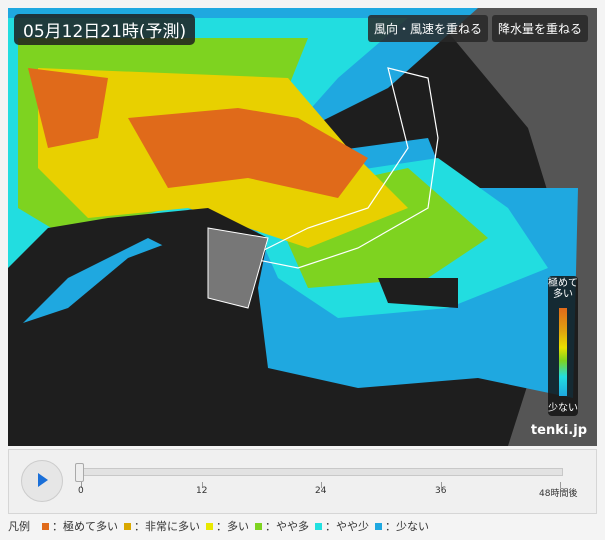 The width and height of the screenshot is (605, 540). What do you see at coordinates (563, 408) in the screenshot?
I see `scale-bottom-label: 少ない` at bounding box center [563, 408].